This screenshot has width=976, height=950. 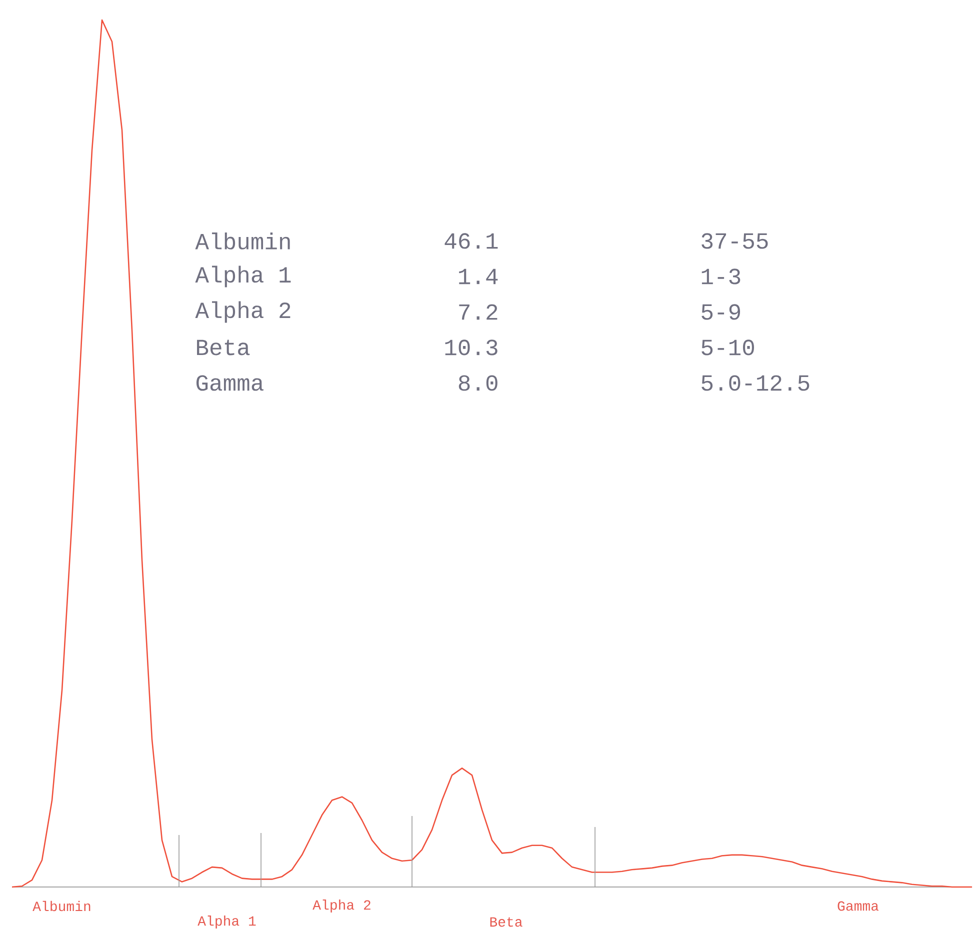 I want to click on annotation: 10.3, so click(x=471, y=348).